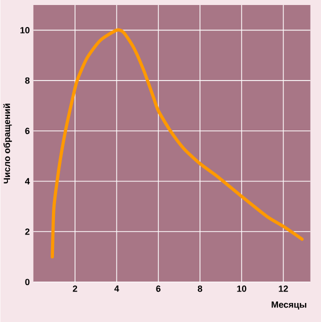 This screenshot has height=322, width=321. I want to click on y-tick-label: 2, so click(27, 231).